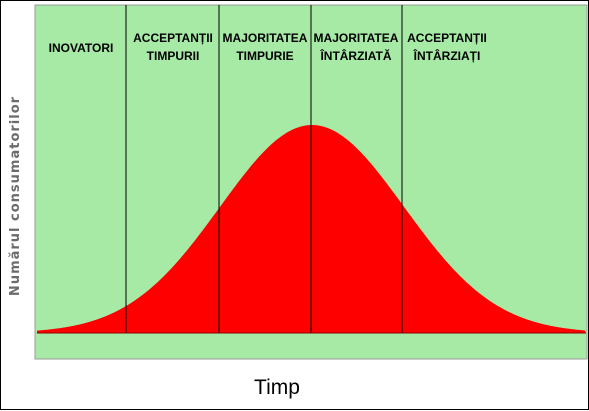 Image resolution: width=589 pixels, height=411 pixels. I want to click on segment-label-late-majority-line1: MAJORITATEA, so click(356, 38).